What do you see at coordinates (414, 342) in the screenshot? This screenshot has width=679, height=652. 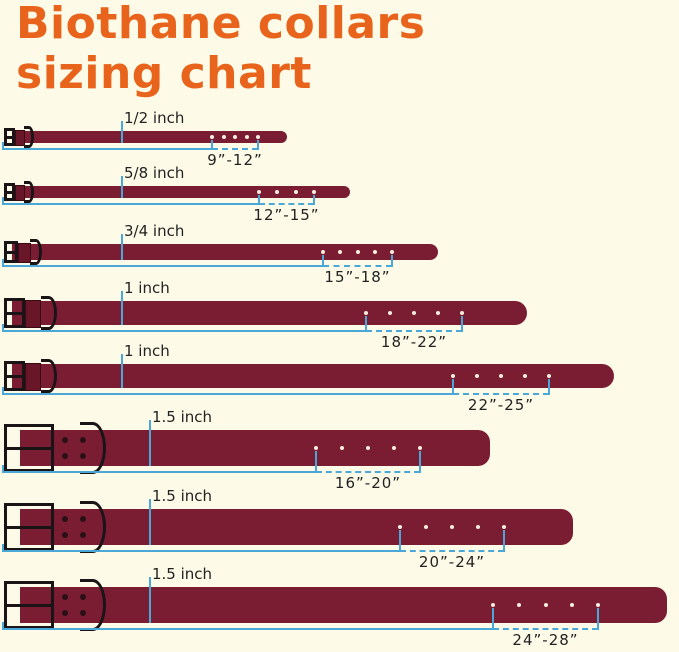 I see `size-range-label: 18”-22”` at bounding box center [414, 342].